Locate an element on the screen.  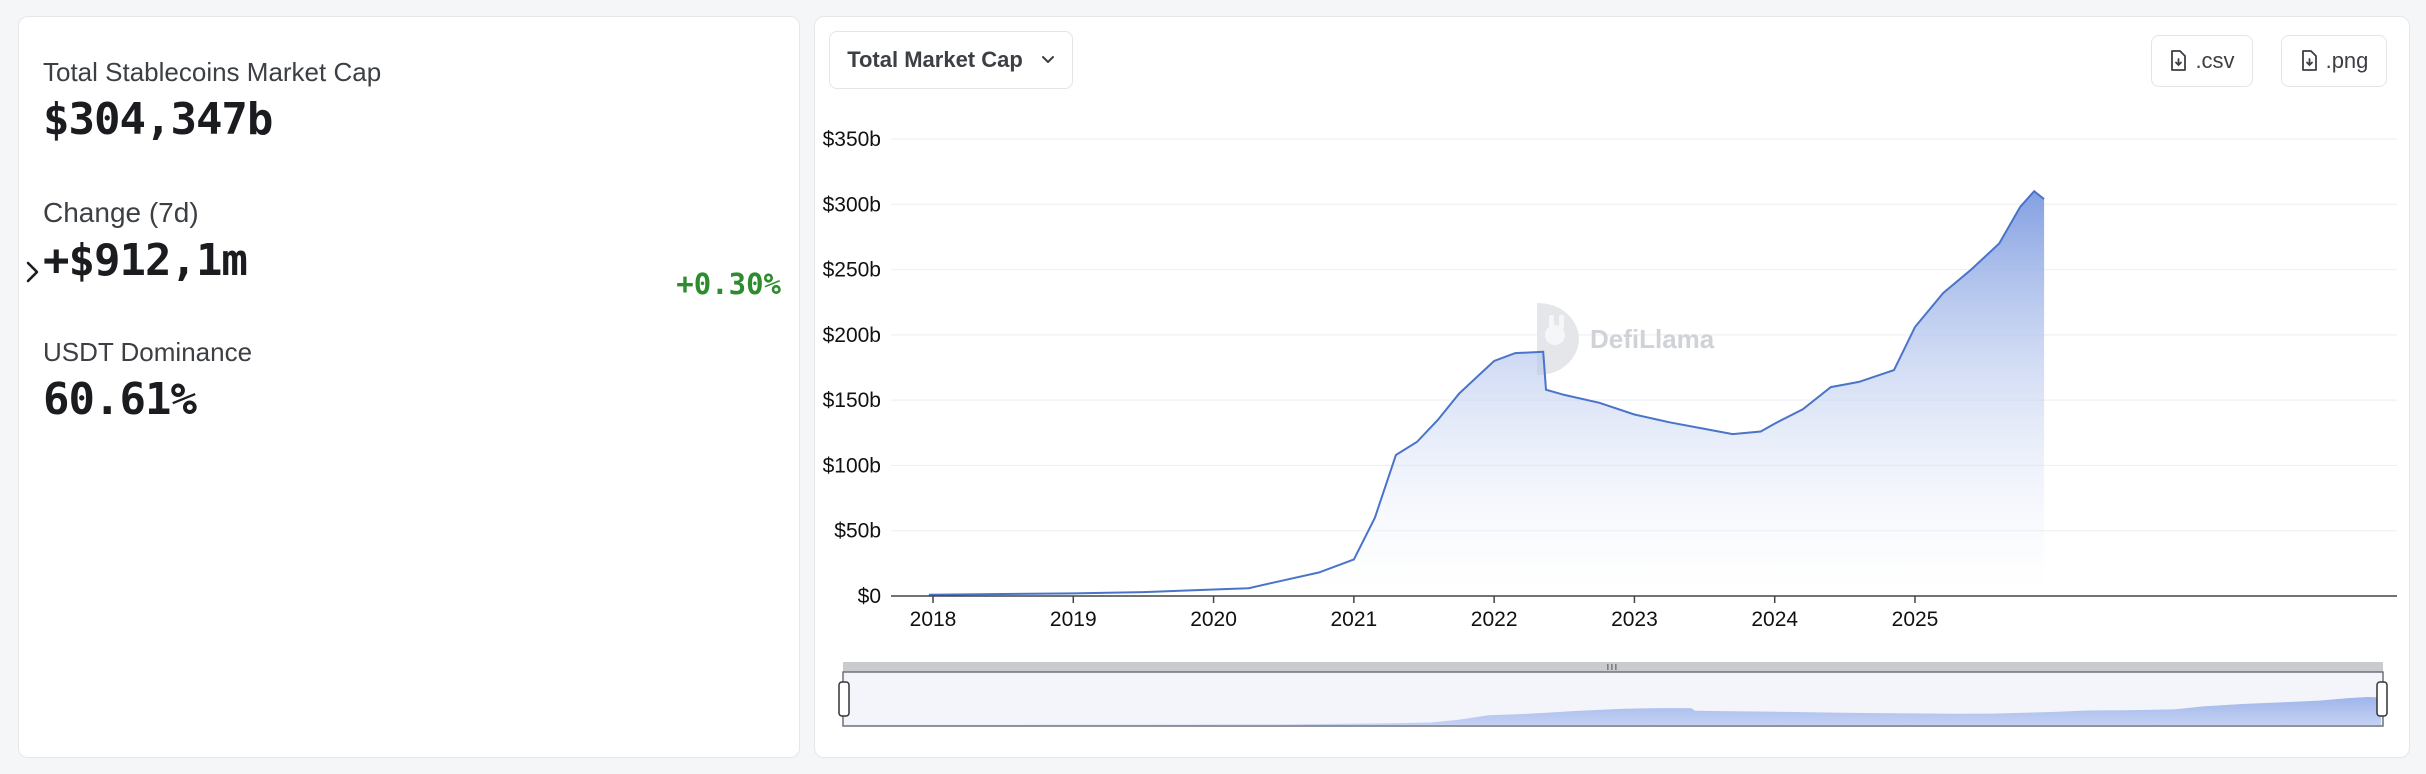
total-market-cap-label: Total Stablecoins Market Cap is located at coordinates (212, 72).